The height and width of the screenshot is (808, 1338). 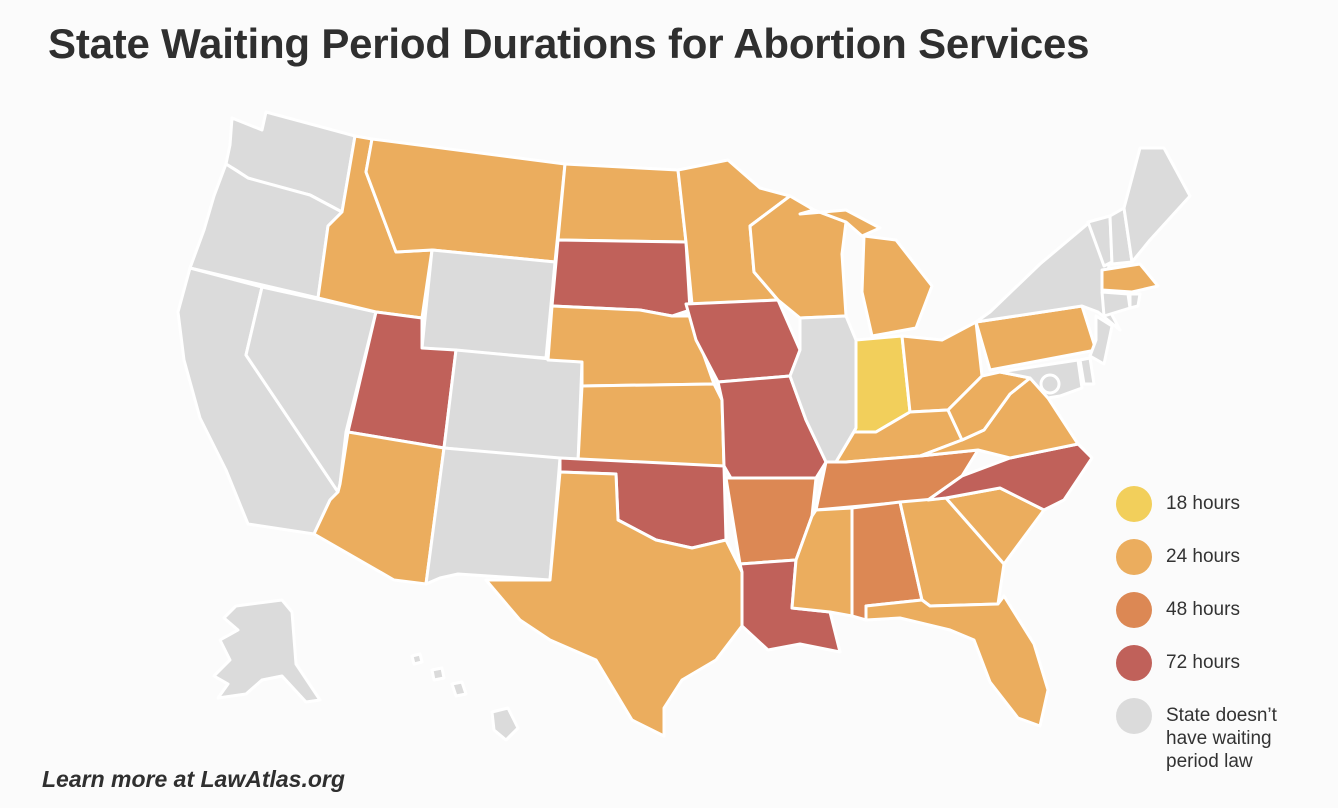 I want to click on state-NM, so click(x=493, y=516).